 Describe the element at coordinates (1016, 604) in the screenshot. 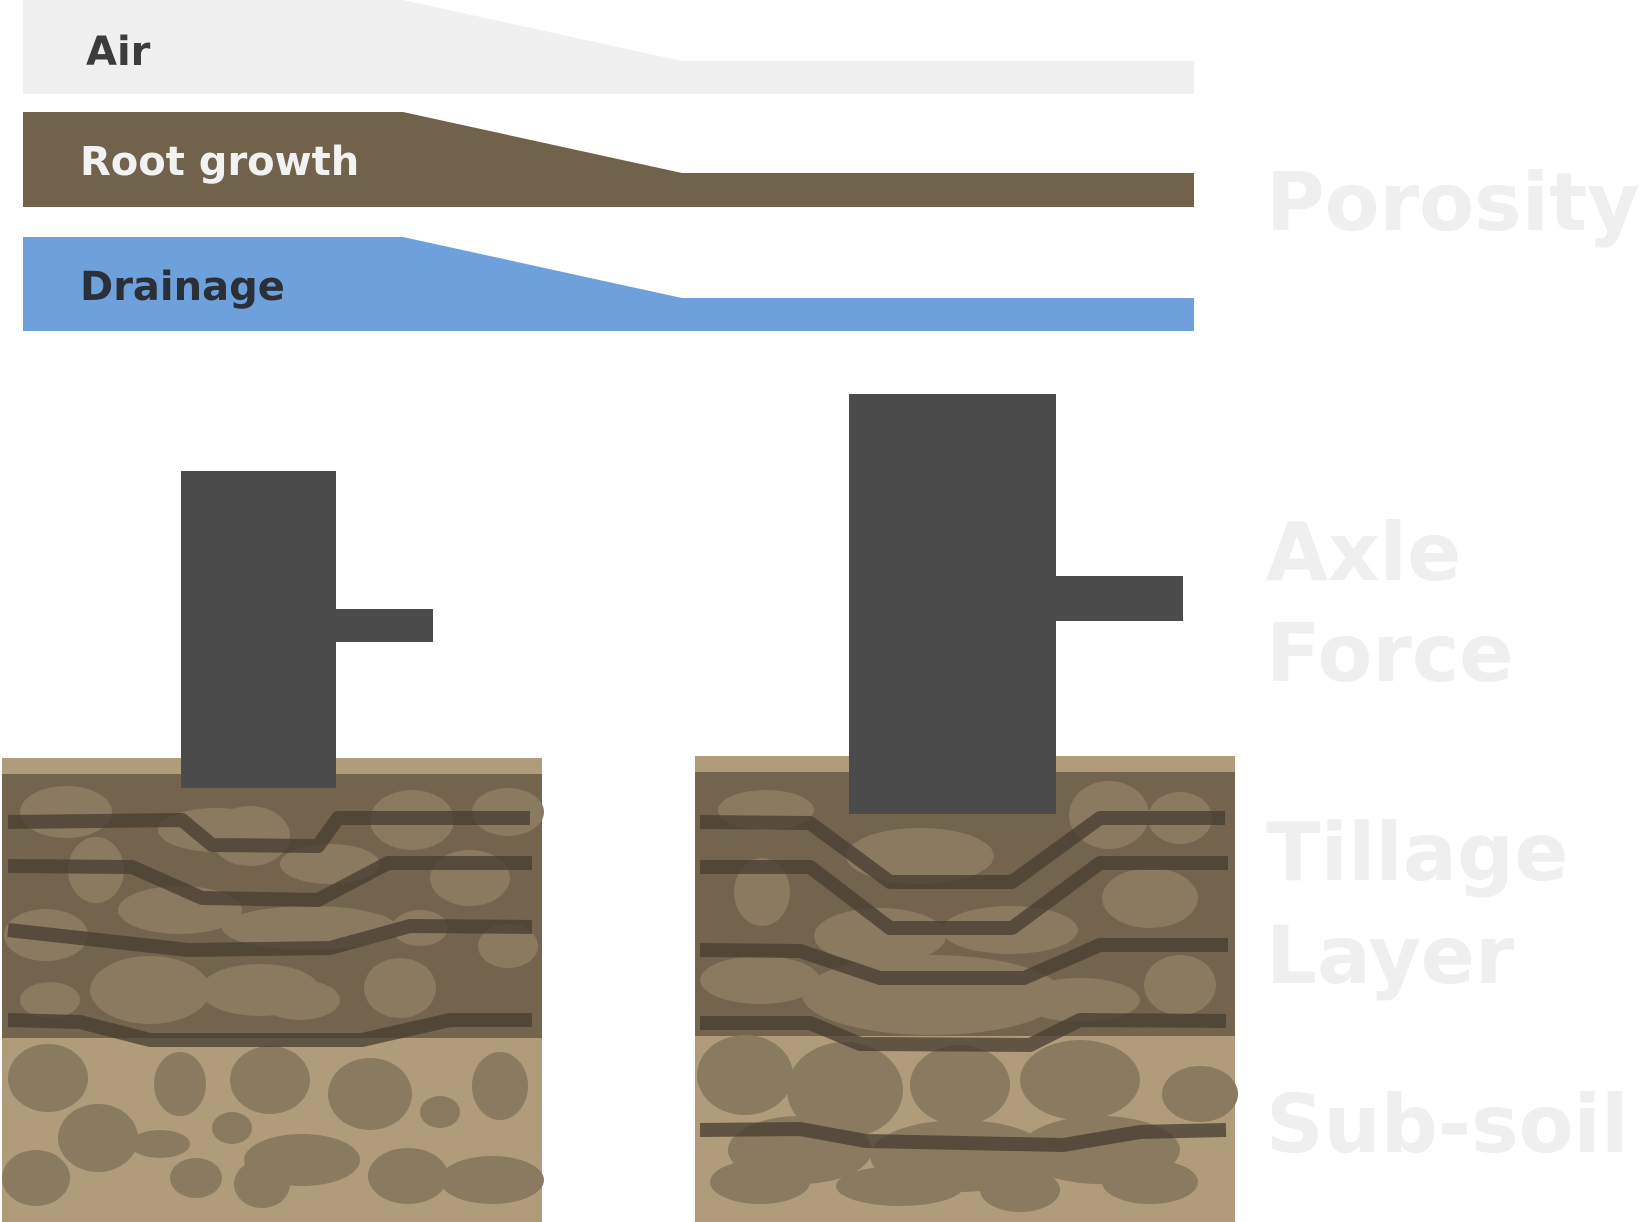

I see `heavy-axle-icon` at that location.